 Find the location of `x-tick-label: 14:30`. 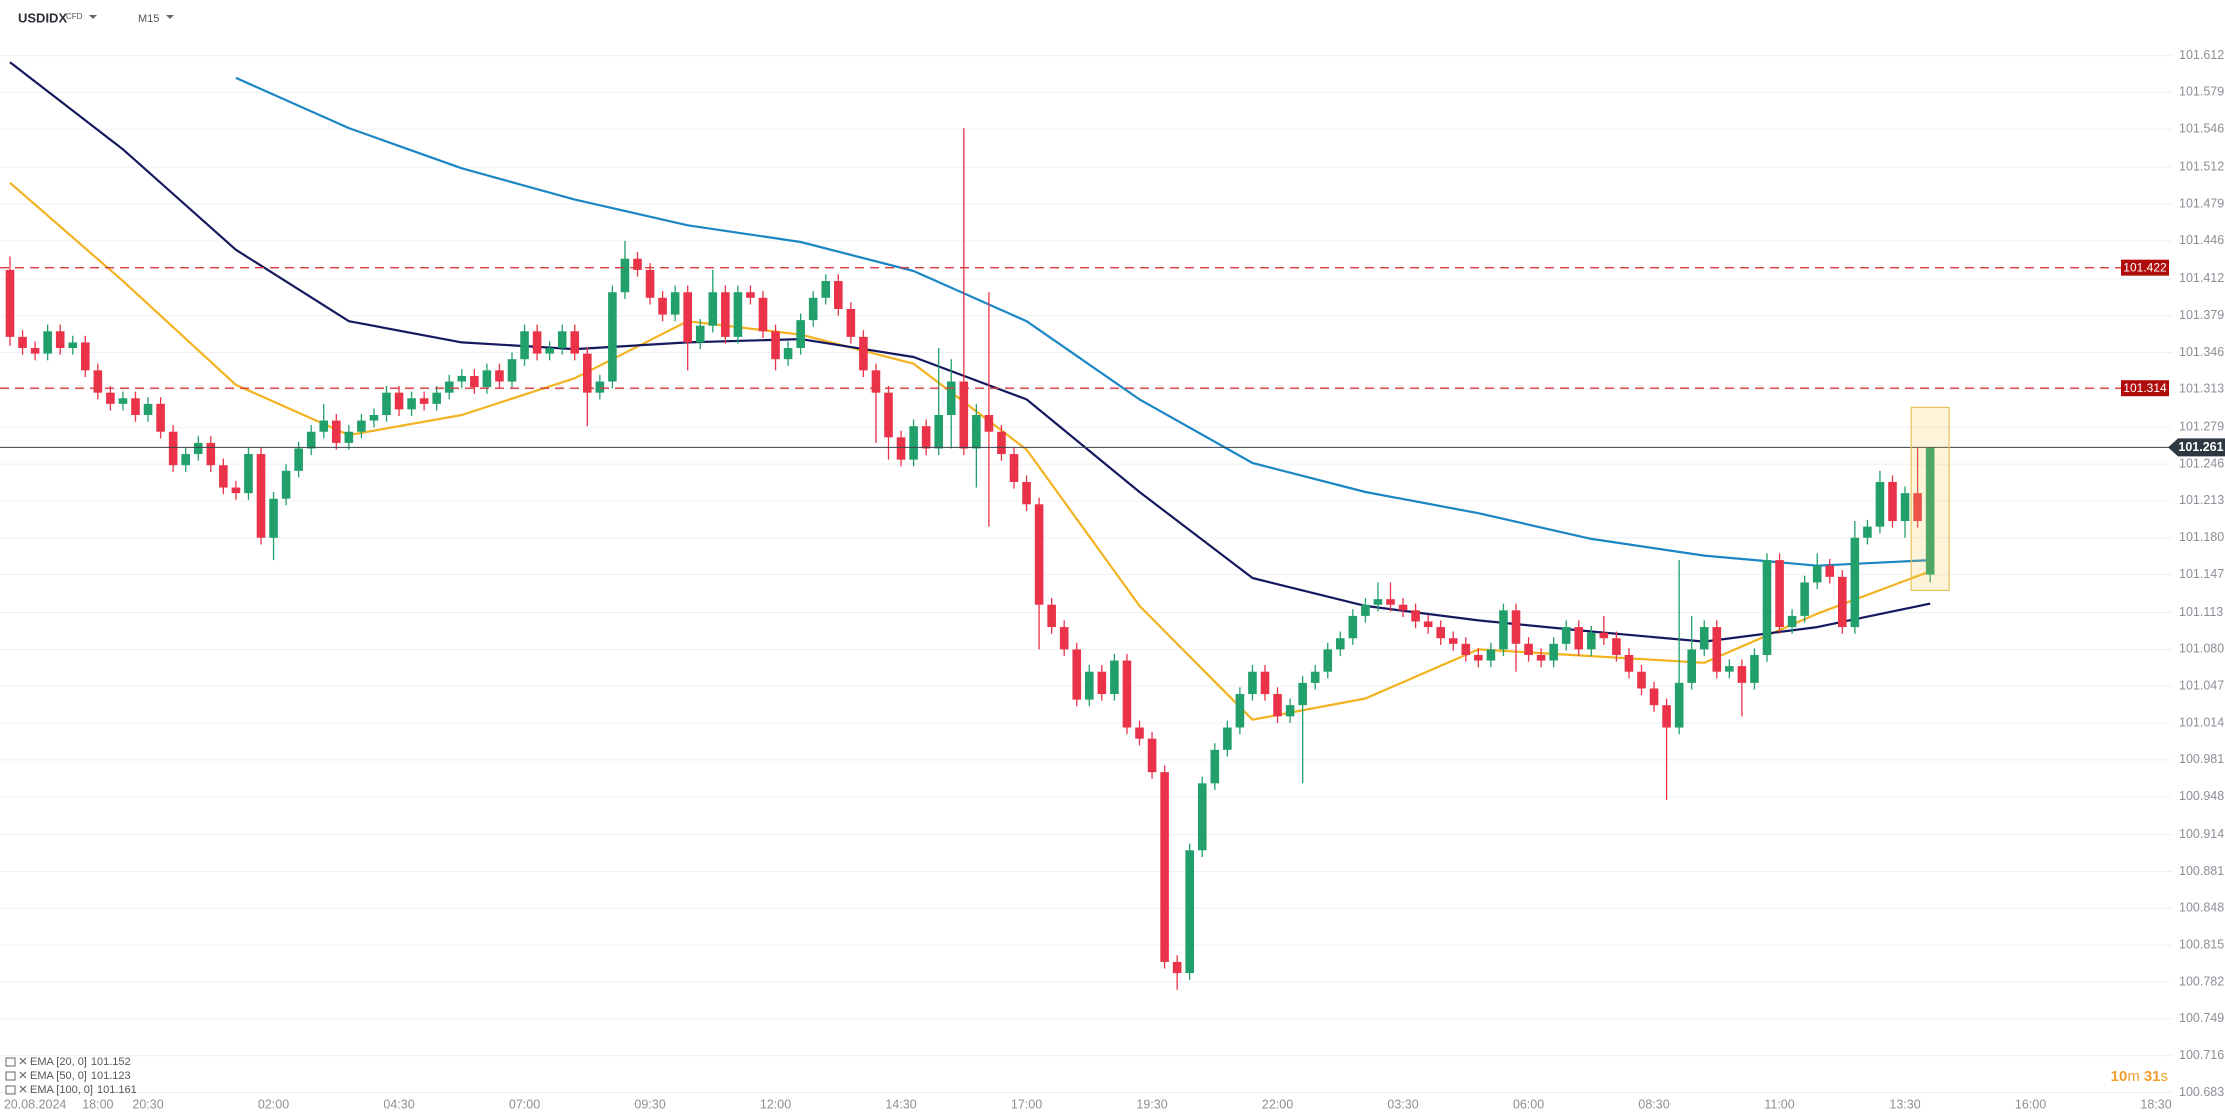

x-tick-label: 14:30 is located at coordinates (900, 1104).